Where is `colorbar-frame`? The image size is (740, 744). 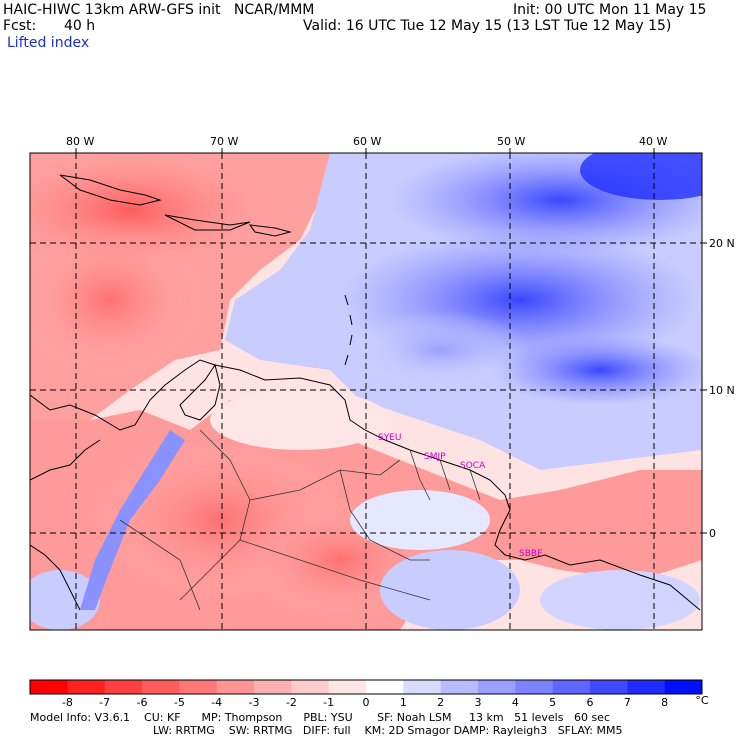
colorbar-frame is located at coordinates (366, 687).